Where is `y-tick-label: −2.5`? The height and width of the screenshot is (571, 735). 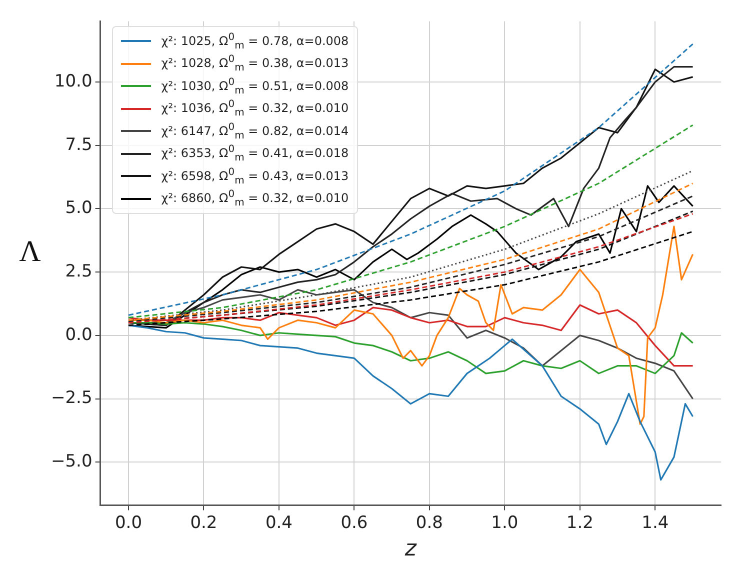 y-tick-label: −2.5 is located at coordinates (71, 398).